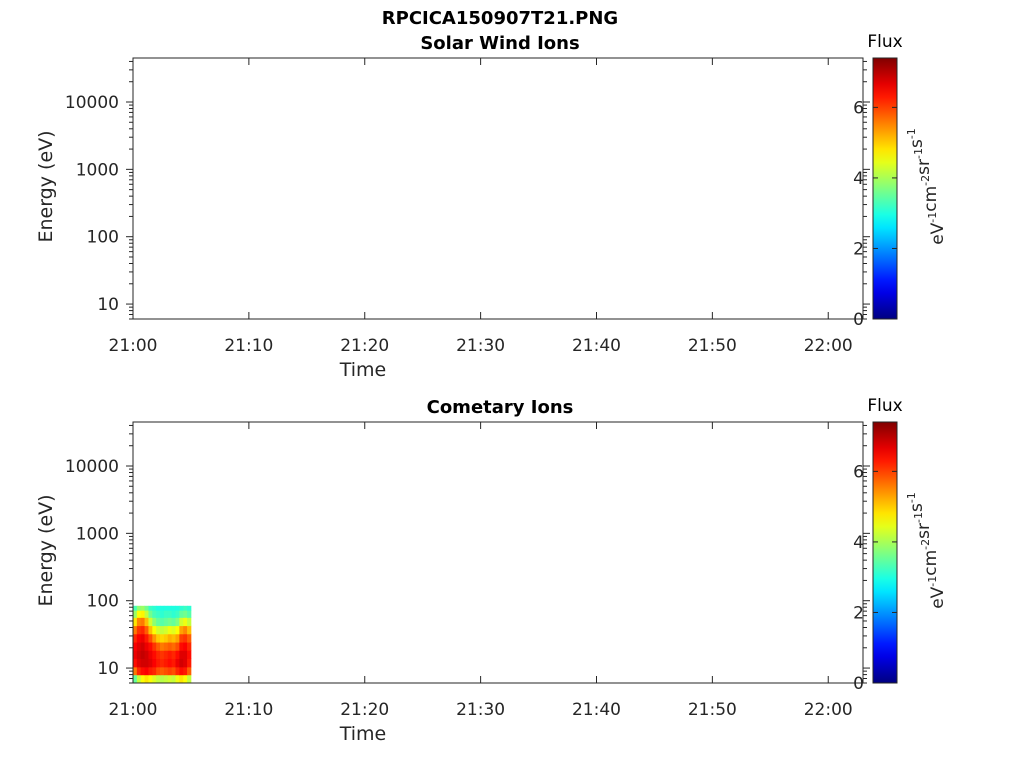 The height and width of the screenshot is (772, 1024). Describe the element at coordinates (363, 734) in the screenshot. I see `panel2-x-axis-label: Time` at that location.